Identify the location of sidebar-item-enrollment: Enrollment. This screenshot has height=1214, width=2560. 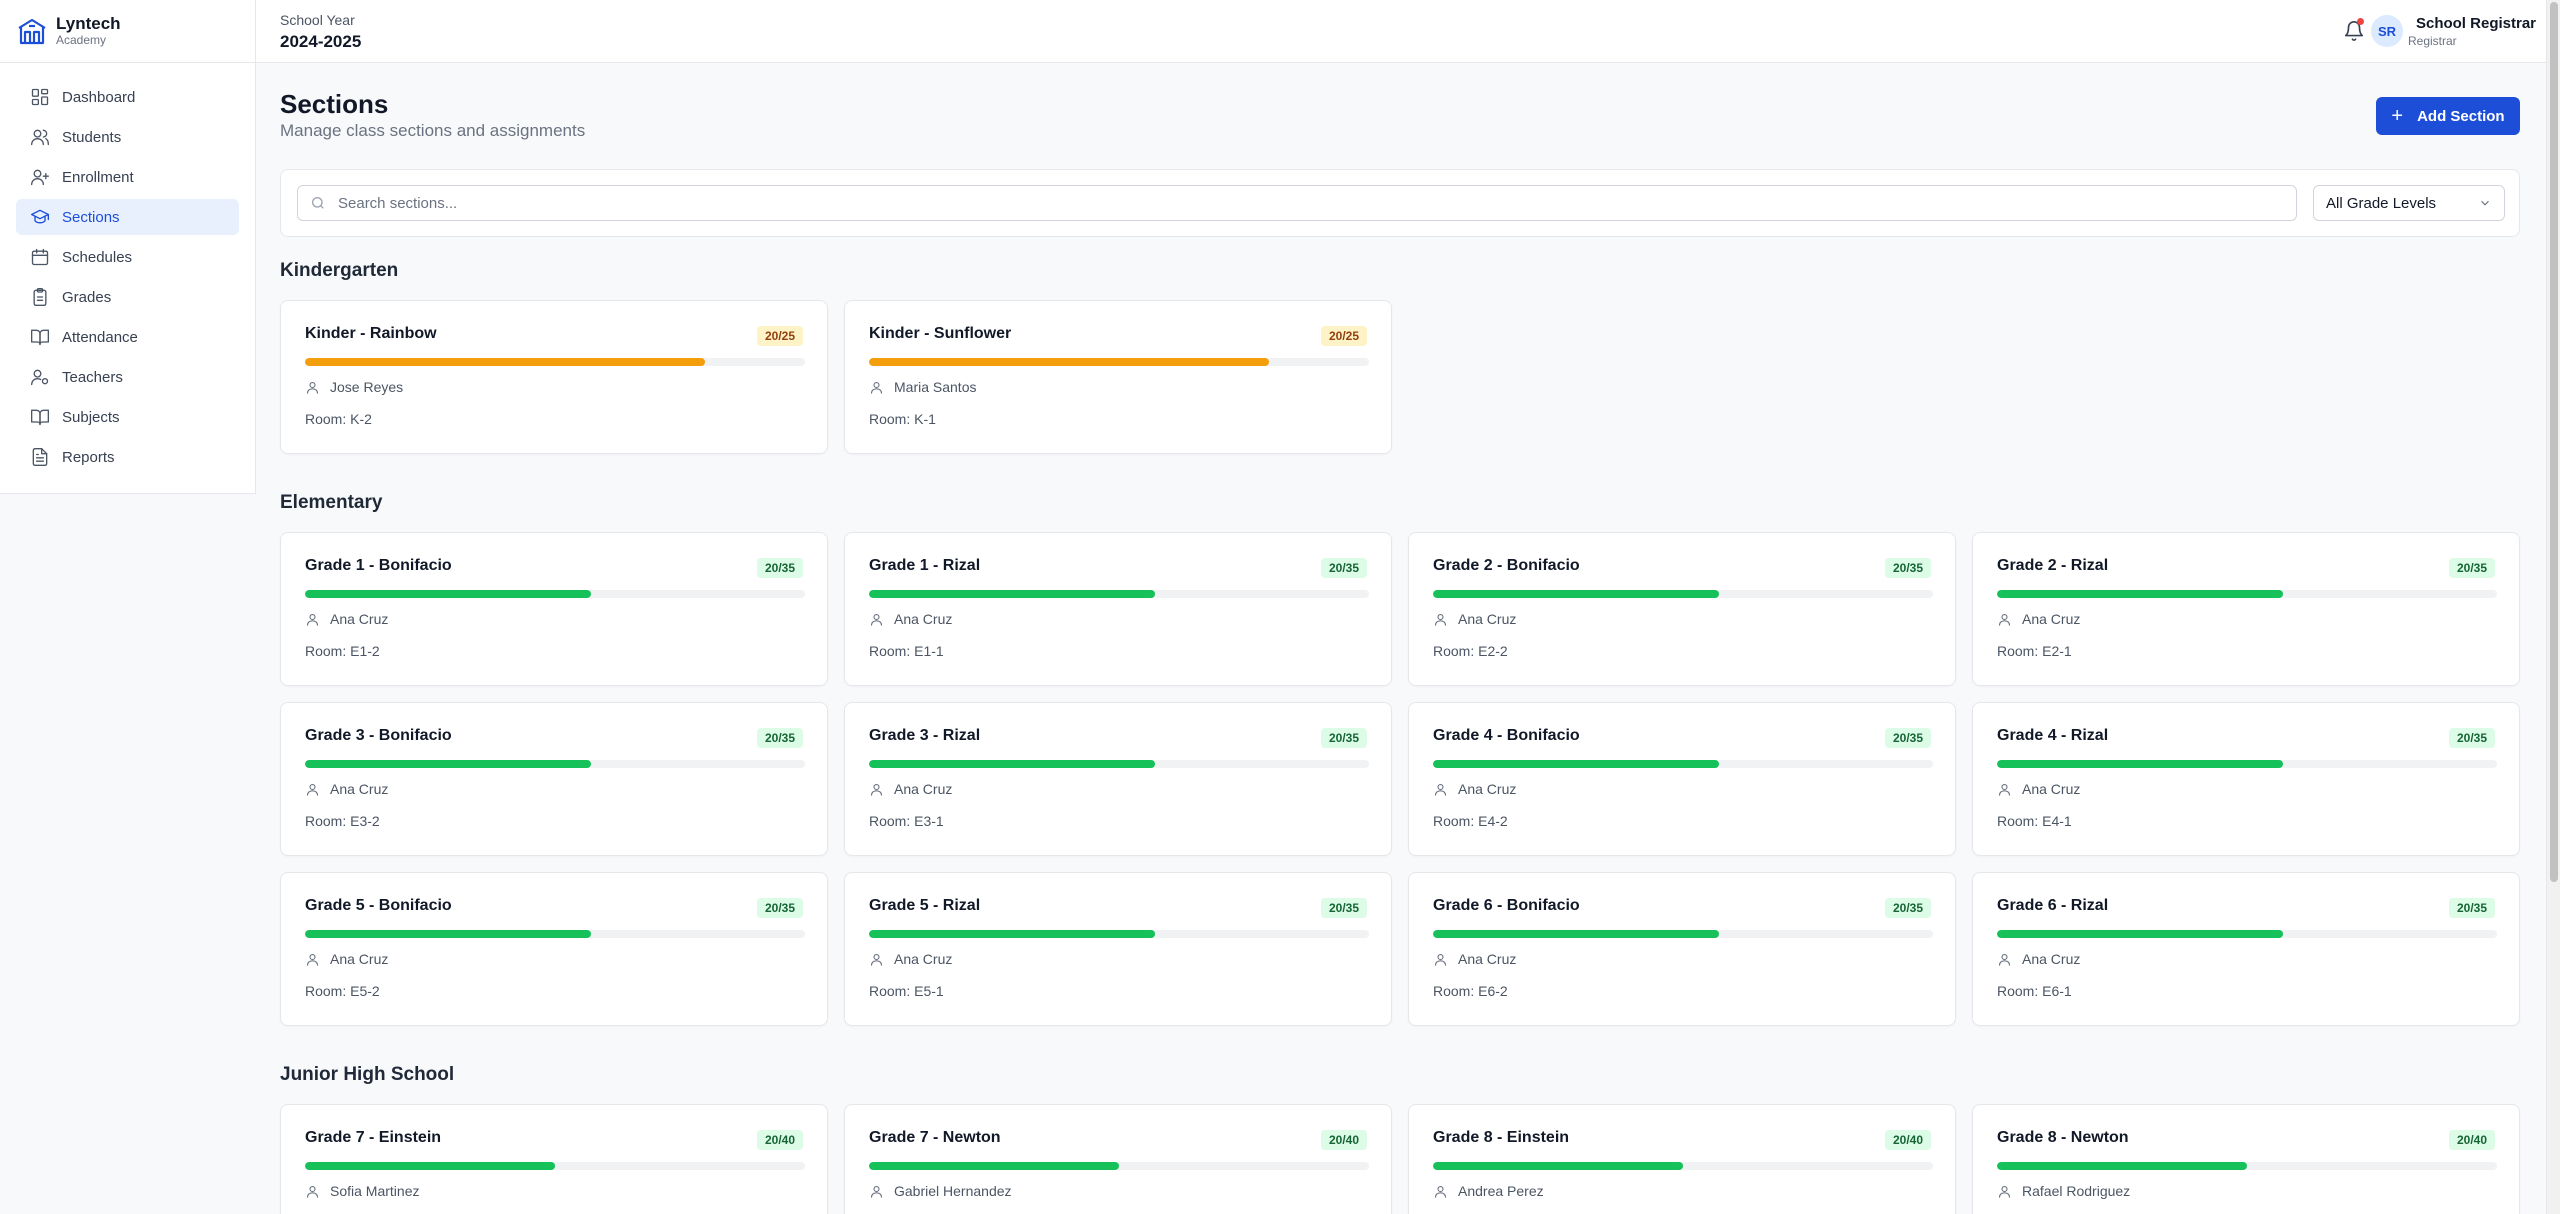
(127, 177).